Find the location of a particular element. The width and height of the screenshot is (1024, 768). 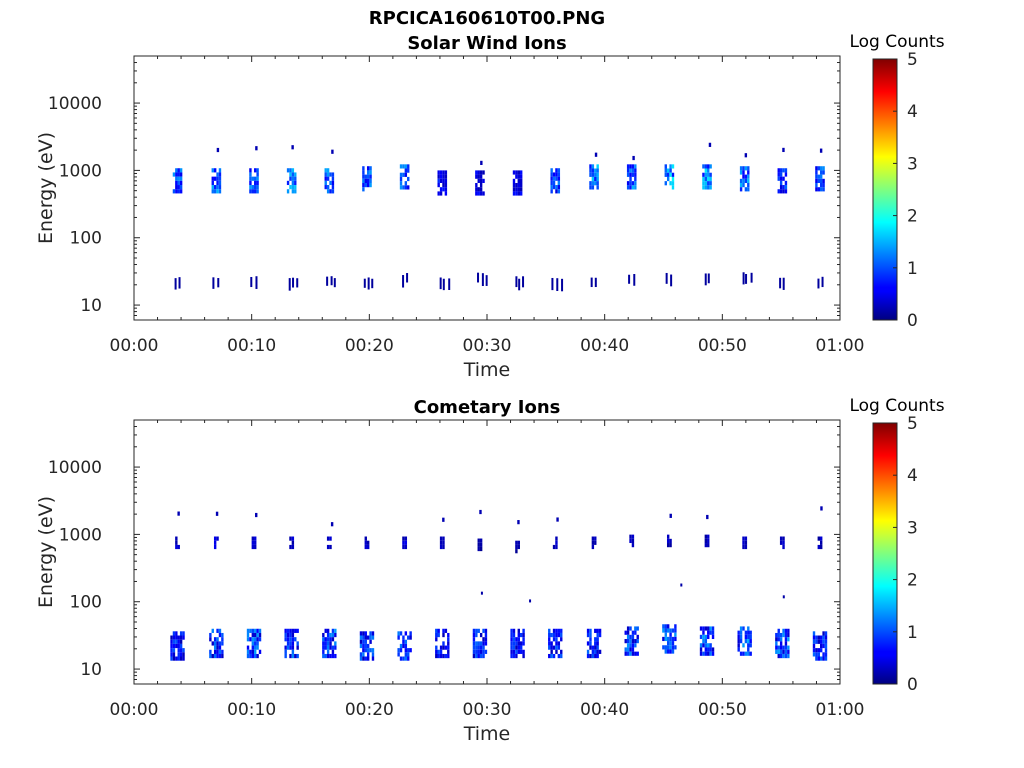

x-tick-label: 00:50 is located at coordinates (722, 710).